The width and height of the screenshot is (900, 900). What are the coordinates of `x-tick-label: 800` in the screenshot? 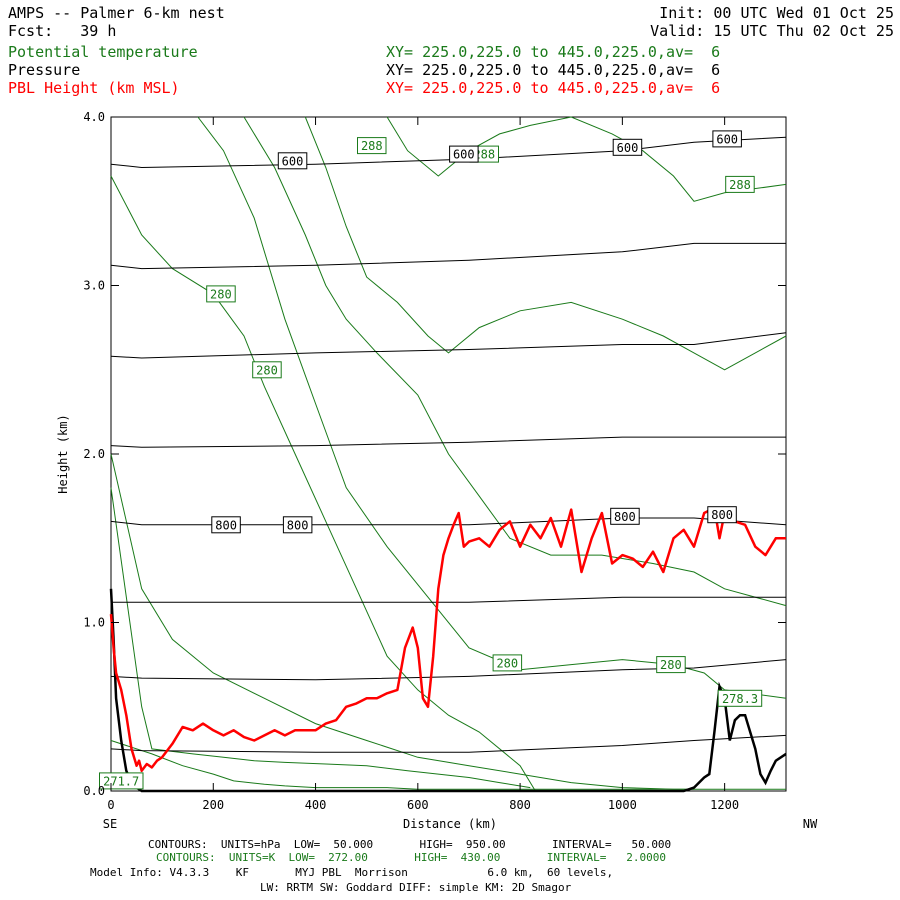 It's located at (520, 805).